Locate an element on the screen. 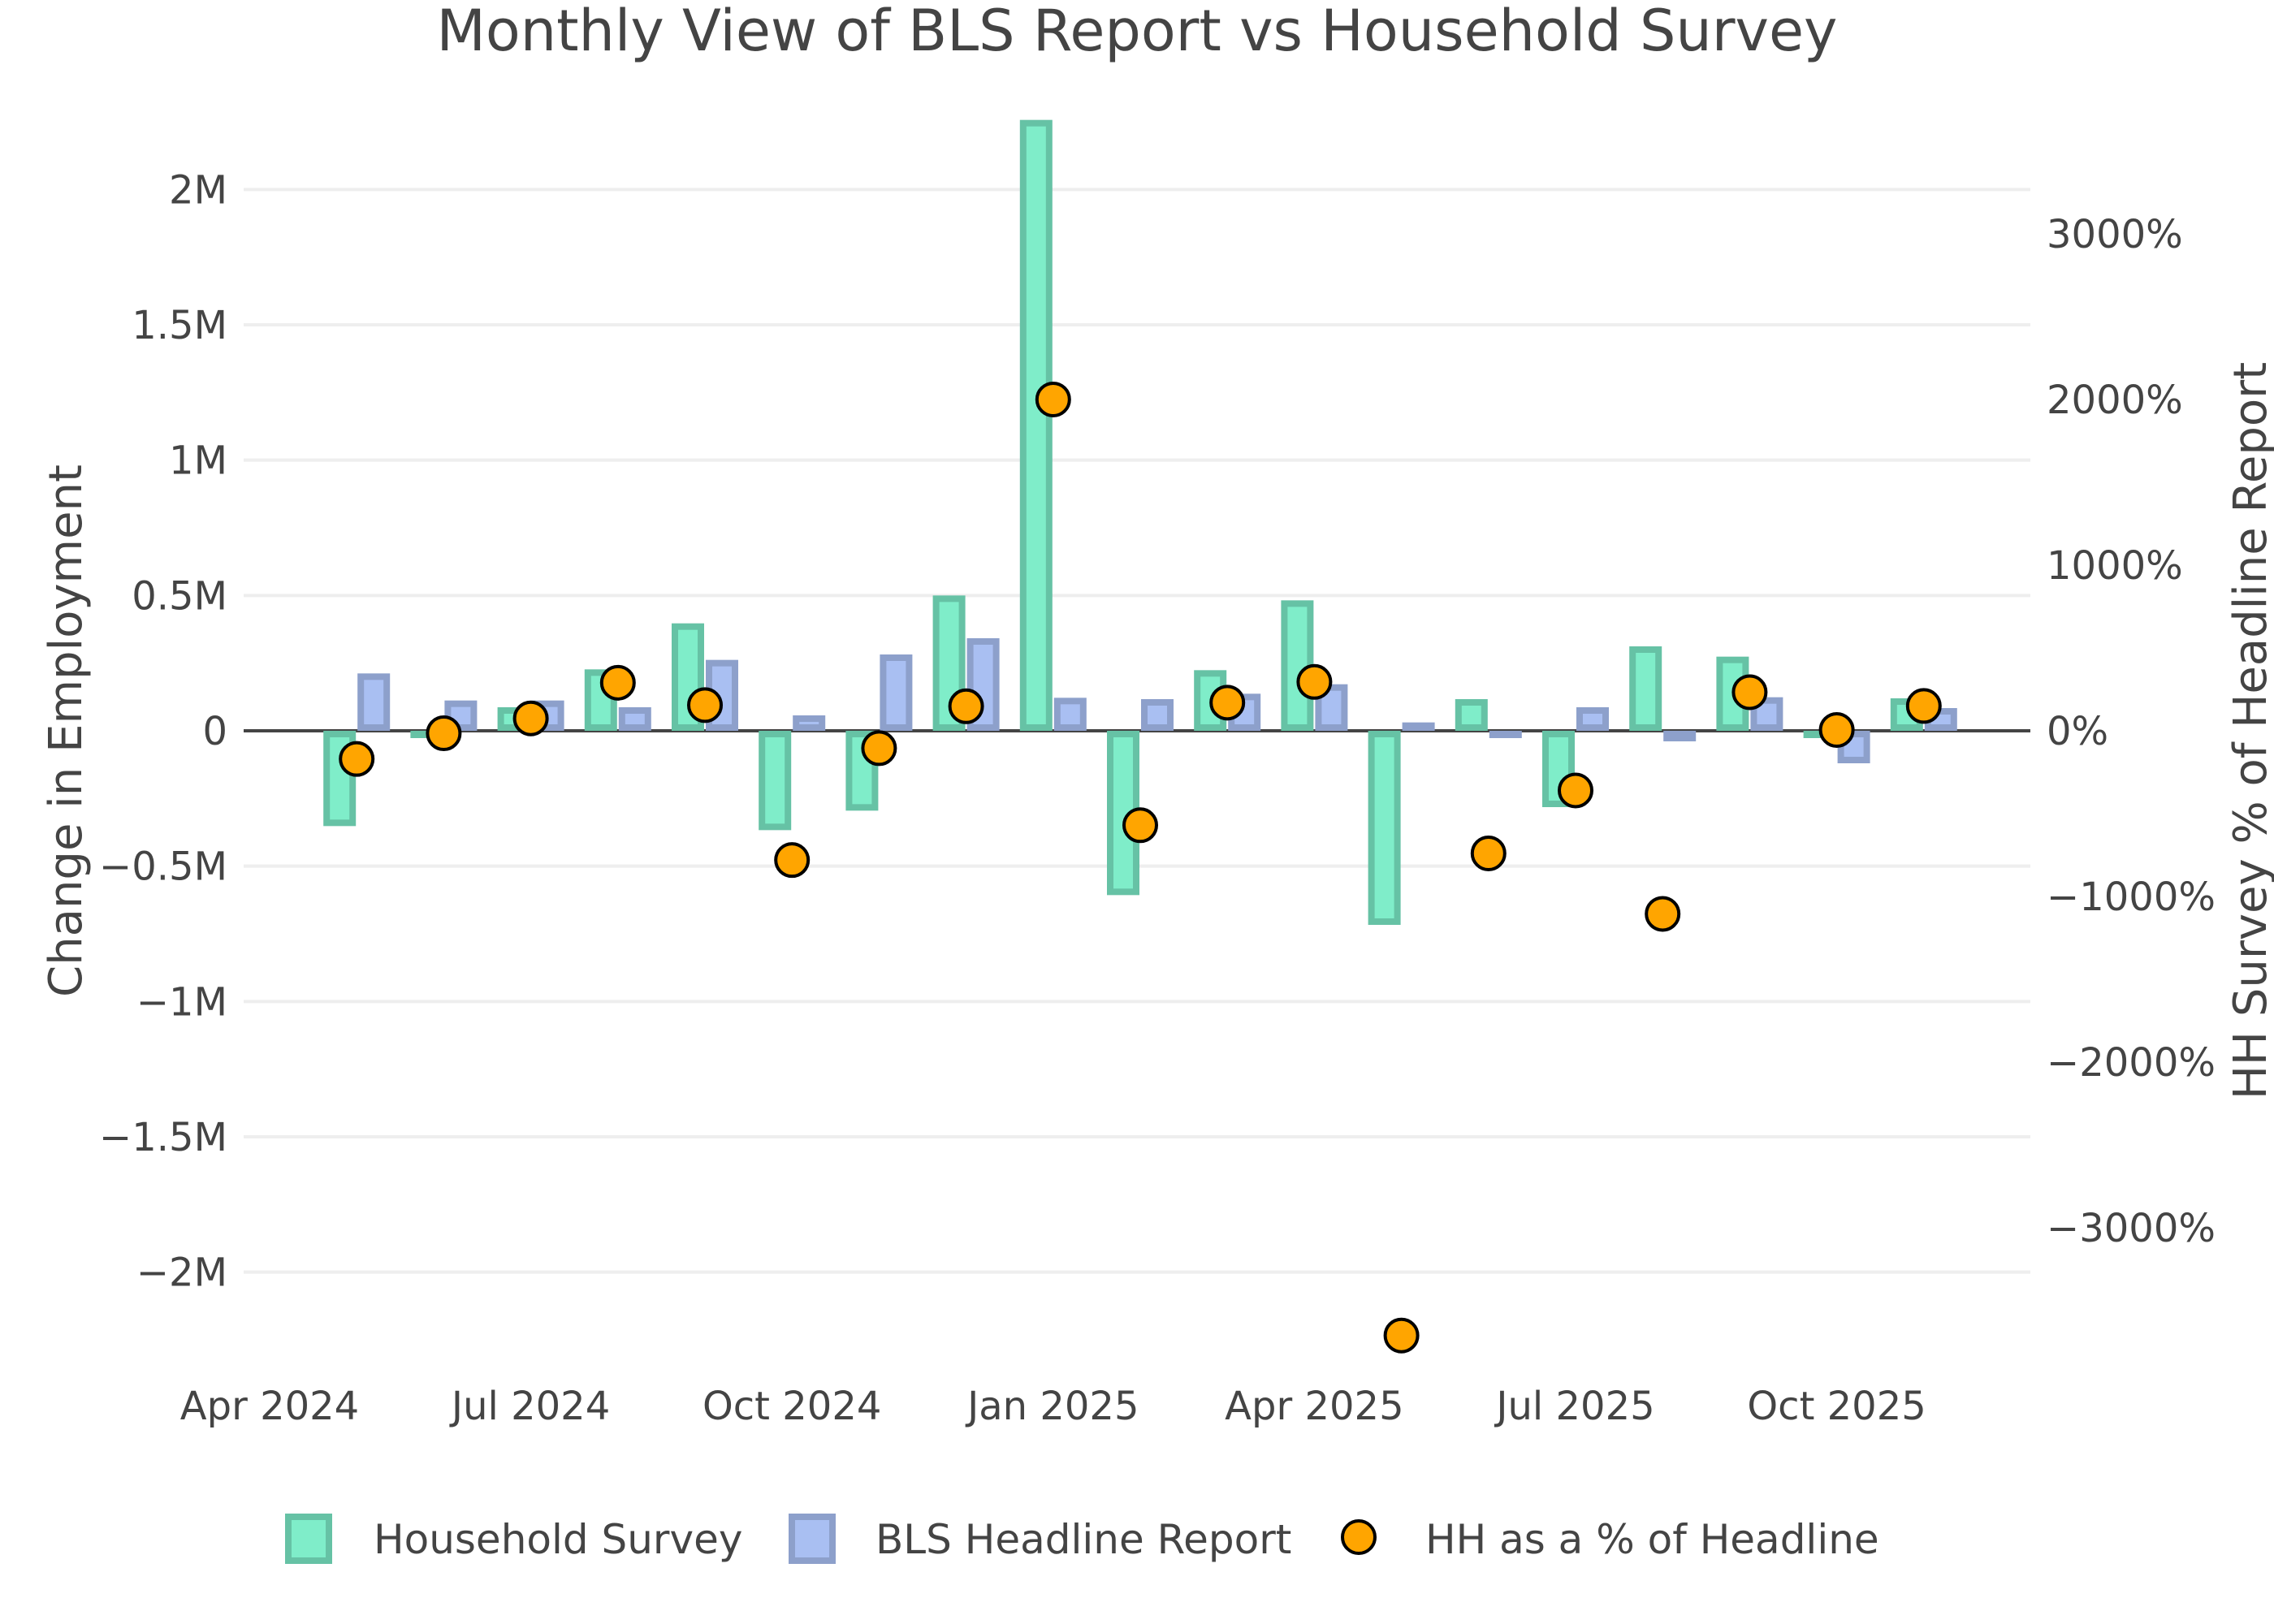 This screenshot has width=2274, height=1624. legend-swatch-household is located at coordinates (309, 1539).